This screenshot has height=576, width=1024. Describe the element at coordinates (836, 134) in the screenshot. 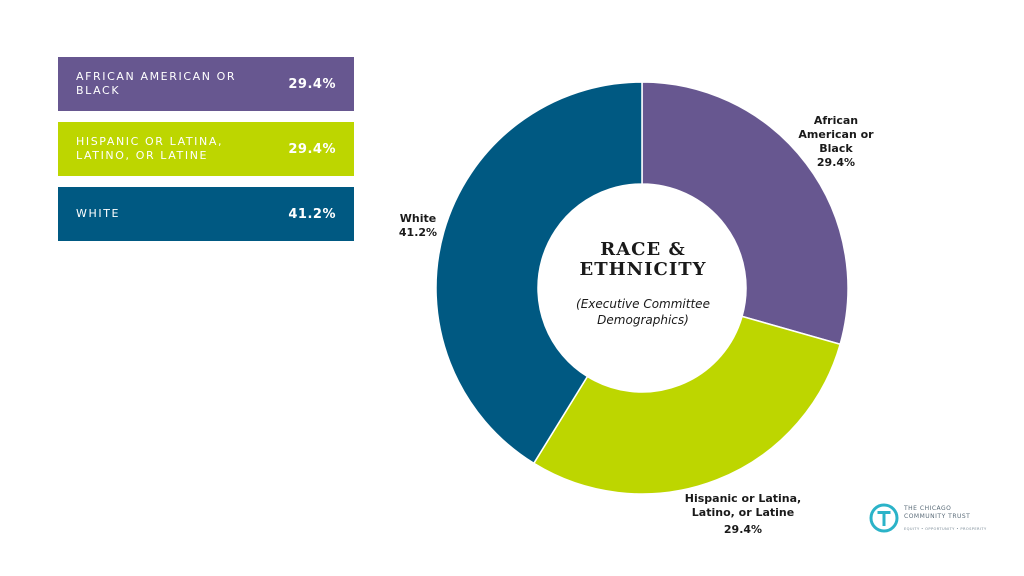

I see `slice-label-name: African American or Black` at that location.